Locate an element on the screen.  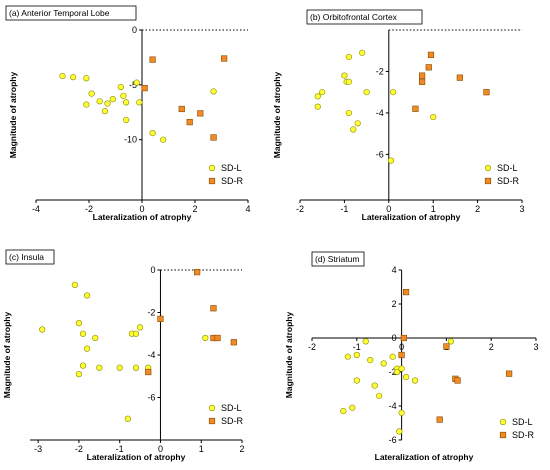
x-tick-label: 4 is located at coordinates (247, 209).